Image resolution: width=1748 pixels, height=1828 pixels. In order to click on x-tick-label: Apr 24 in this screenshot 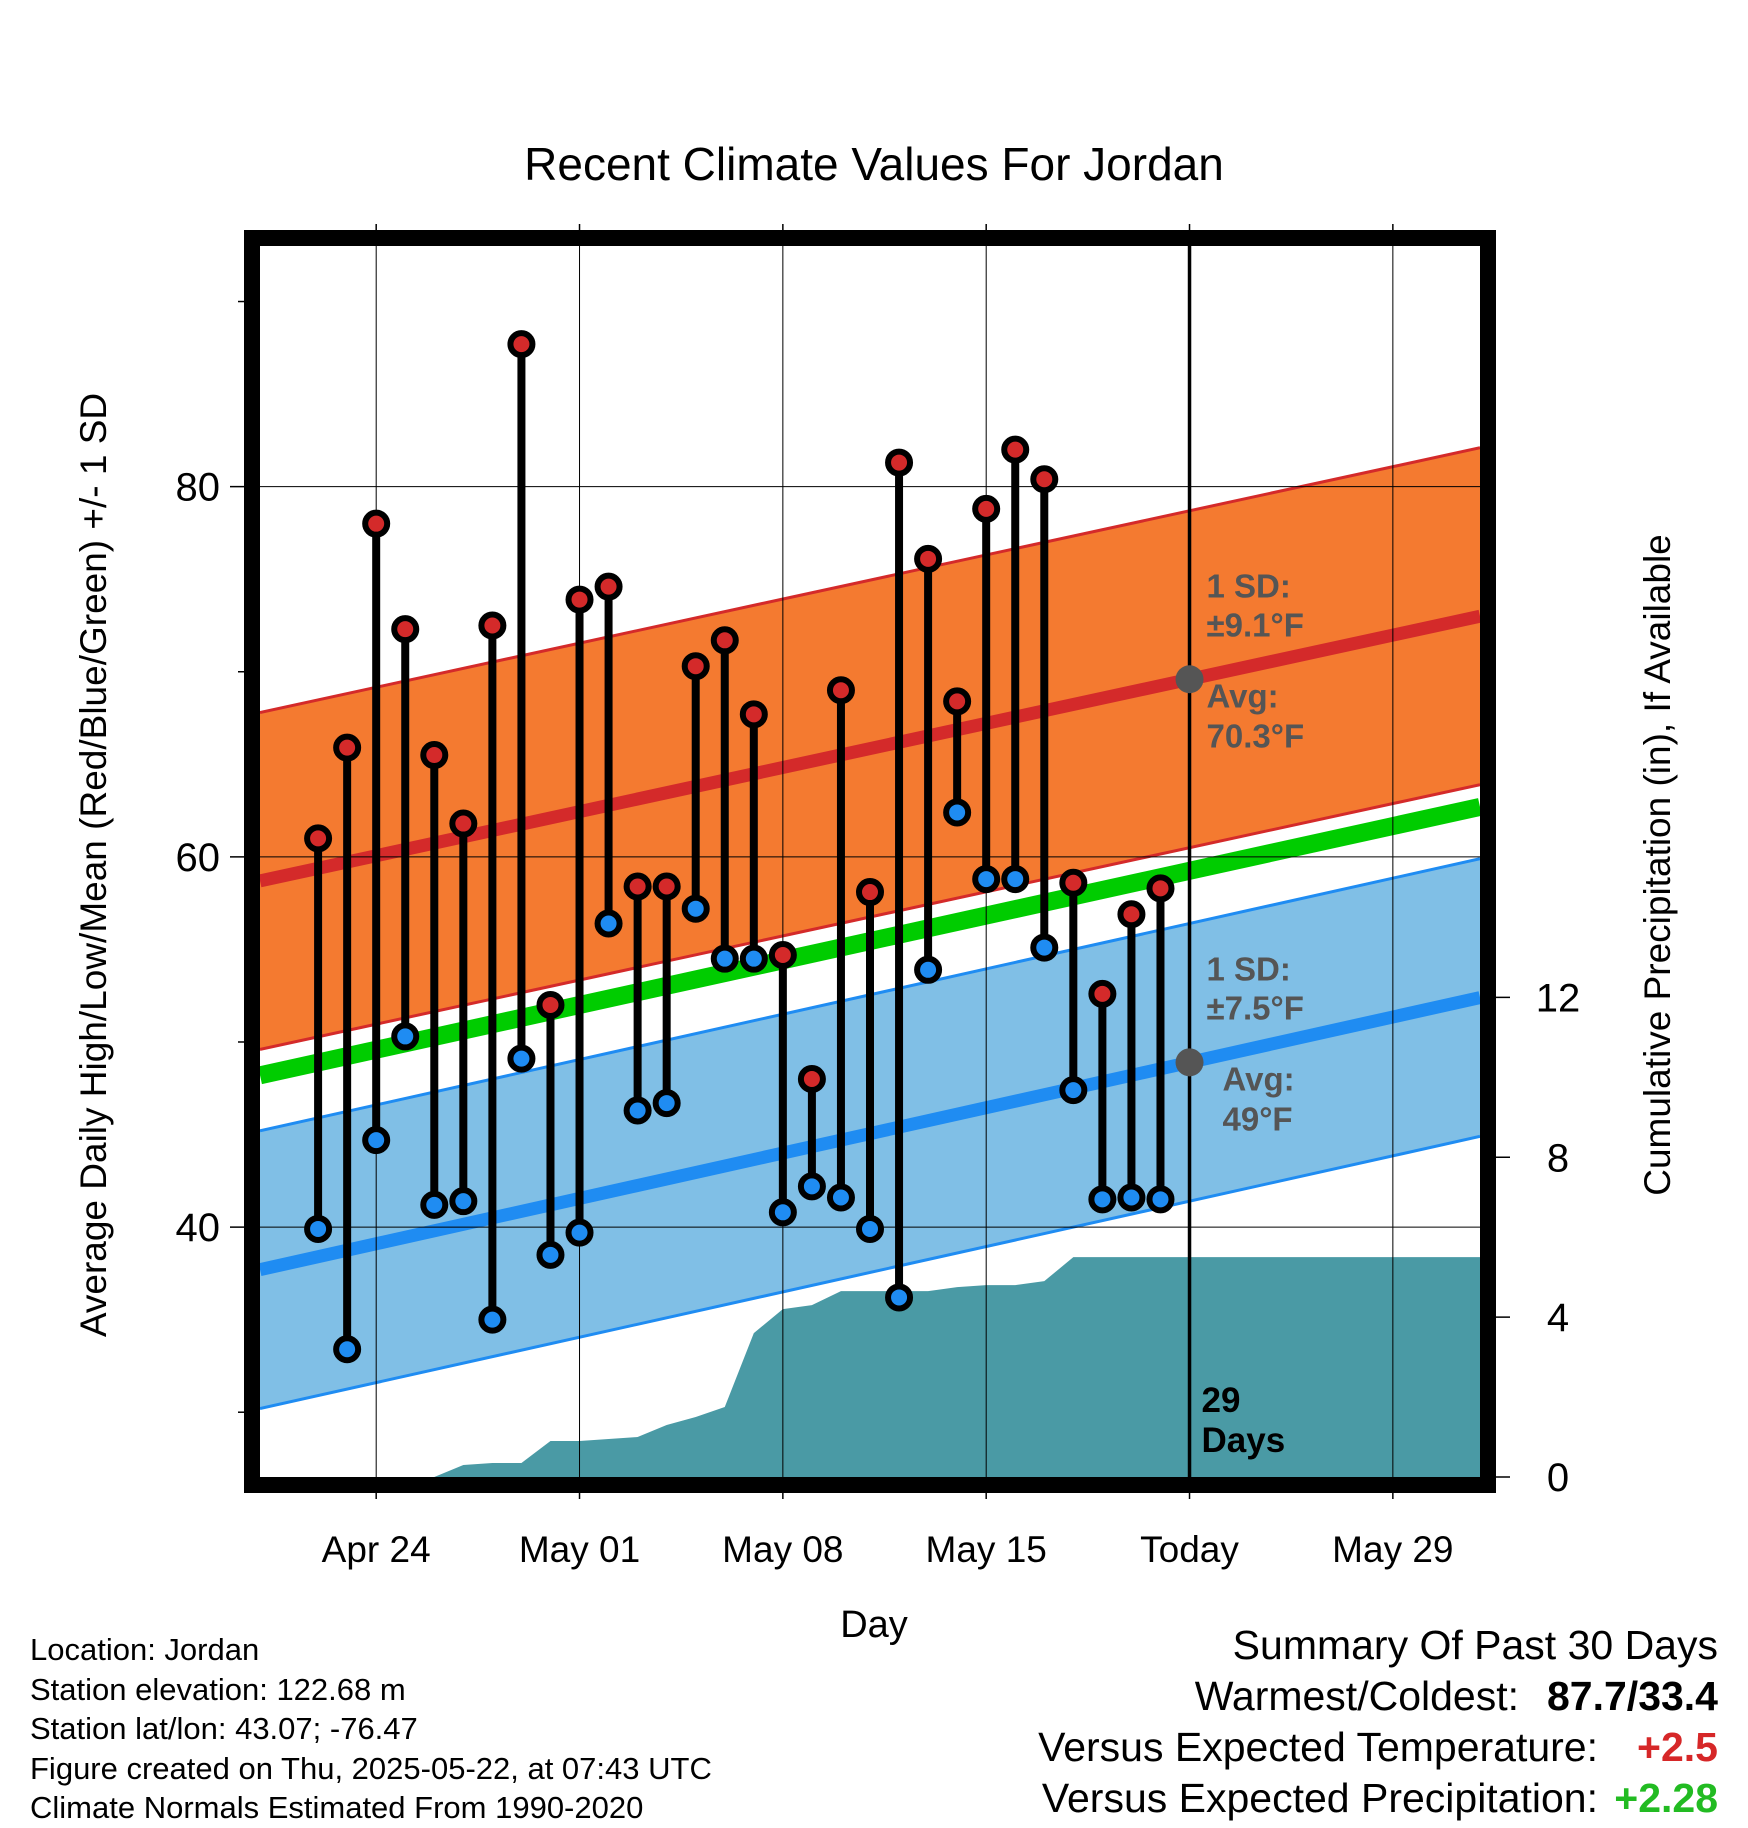, I will do `click(376, 1549)`.